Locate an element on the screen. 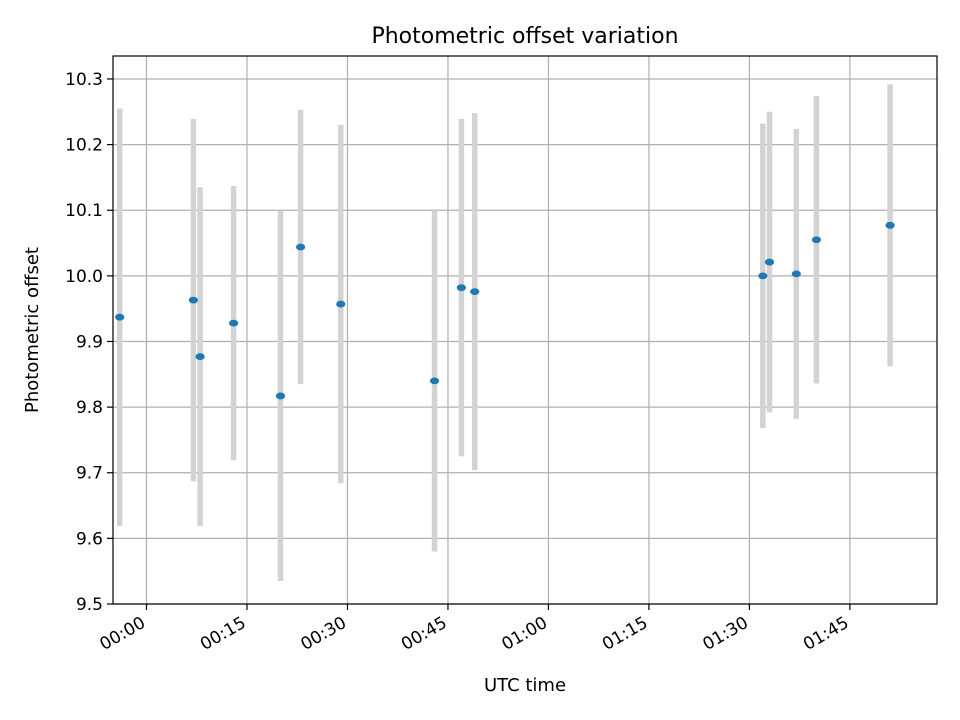 Image resolution: width=960 pixels, height=720 pixels. y-tick-label: 10.2 is located at coordinates (84, 146).